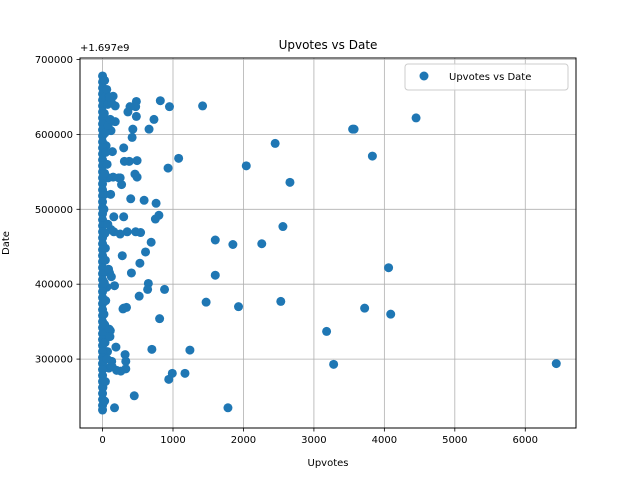 Image resolution: width=640 pixels, height=480 pixels. I want to click on y-axis-offset-label: +1.697e9, so click(105, 48).